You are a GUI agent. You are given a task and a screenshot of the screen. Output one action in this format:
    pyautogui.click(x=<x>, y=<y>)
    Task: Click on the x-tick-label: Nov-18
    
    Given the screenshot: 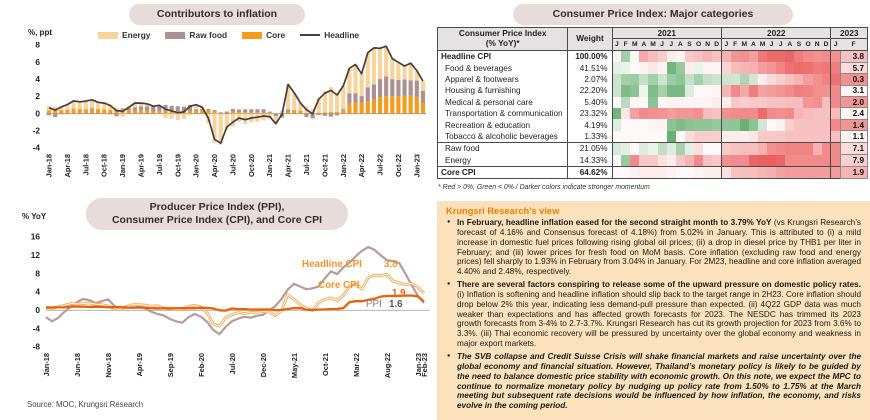 What is the action you would take?
    pyautogui.click(x=108, y=365)
    